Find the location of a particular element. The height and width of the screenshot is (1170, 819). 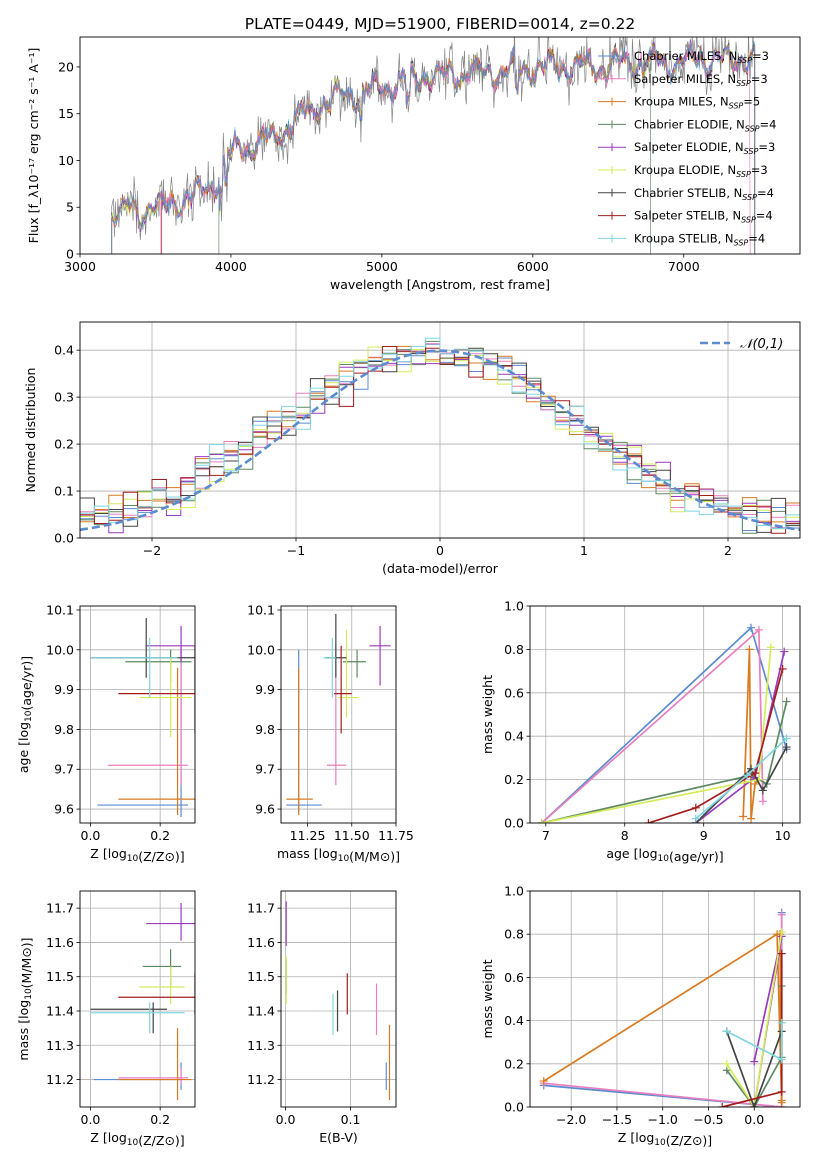

x-tick-label: −1.0 is located at coordinates (663, 1119).